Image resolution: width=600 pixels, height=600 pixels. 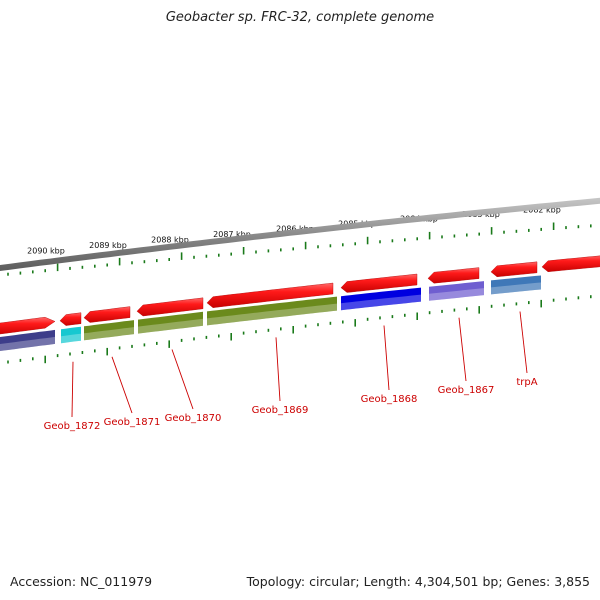 What do you see at coordinates (280, 410) in the screenshot?
I see `gene-label: Geob_1869` at bounding box center [280, 410].